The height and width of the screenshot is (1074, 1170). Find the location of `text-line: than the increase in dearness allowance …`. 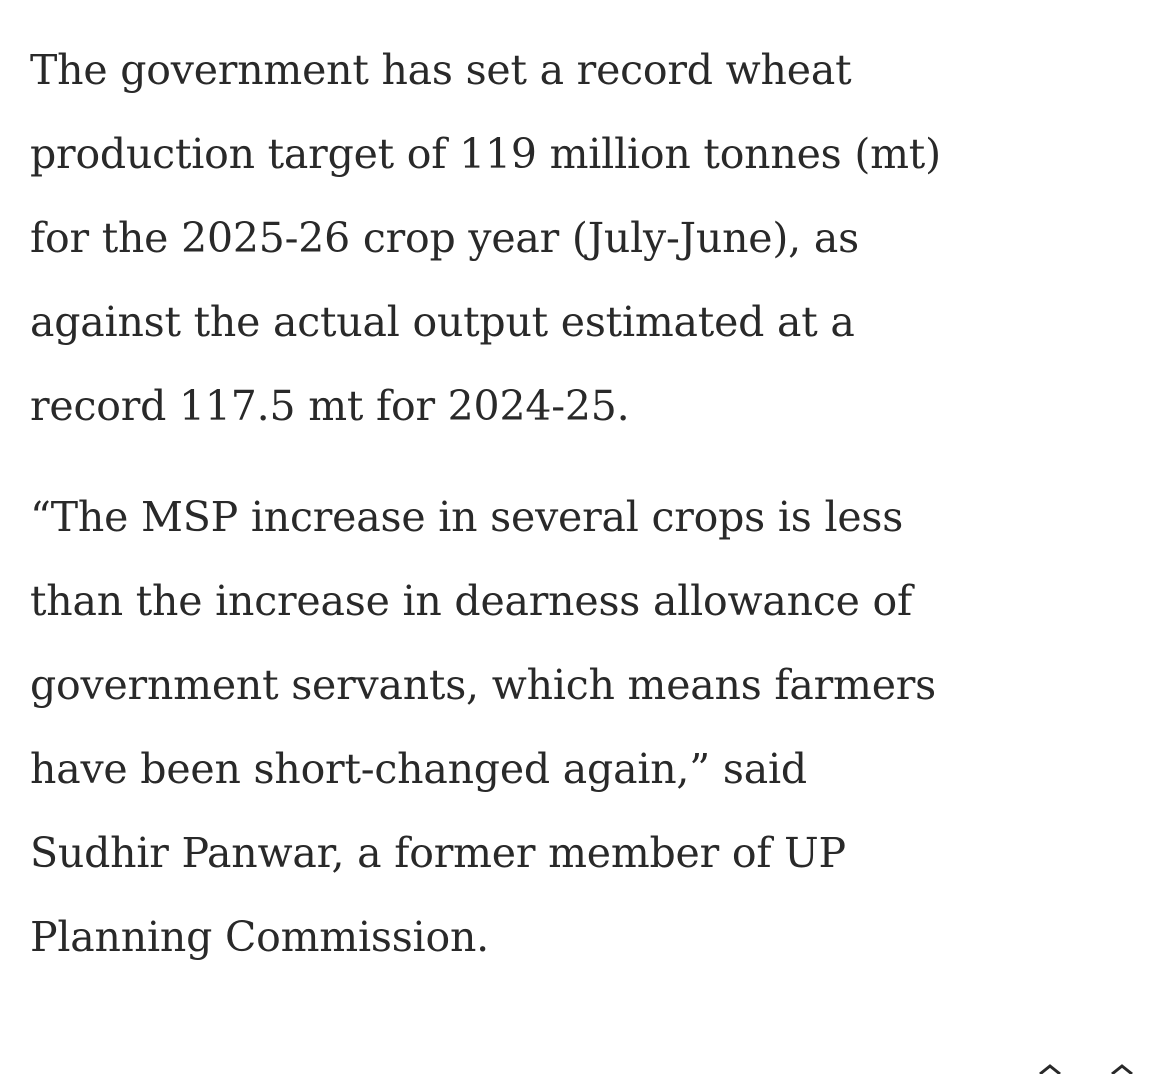

text-line: than the increase in dearness allowance … is located at coordinates (471, 601).